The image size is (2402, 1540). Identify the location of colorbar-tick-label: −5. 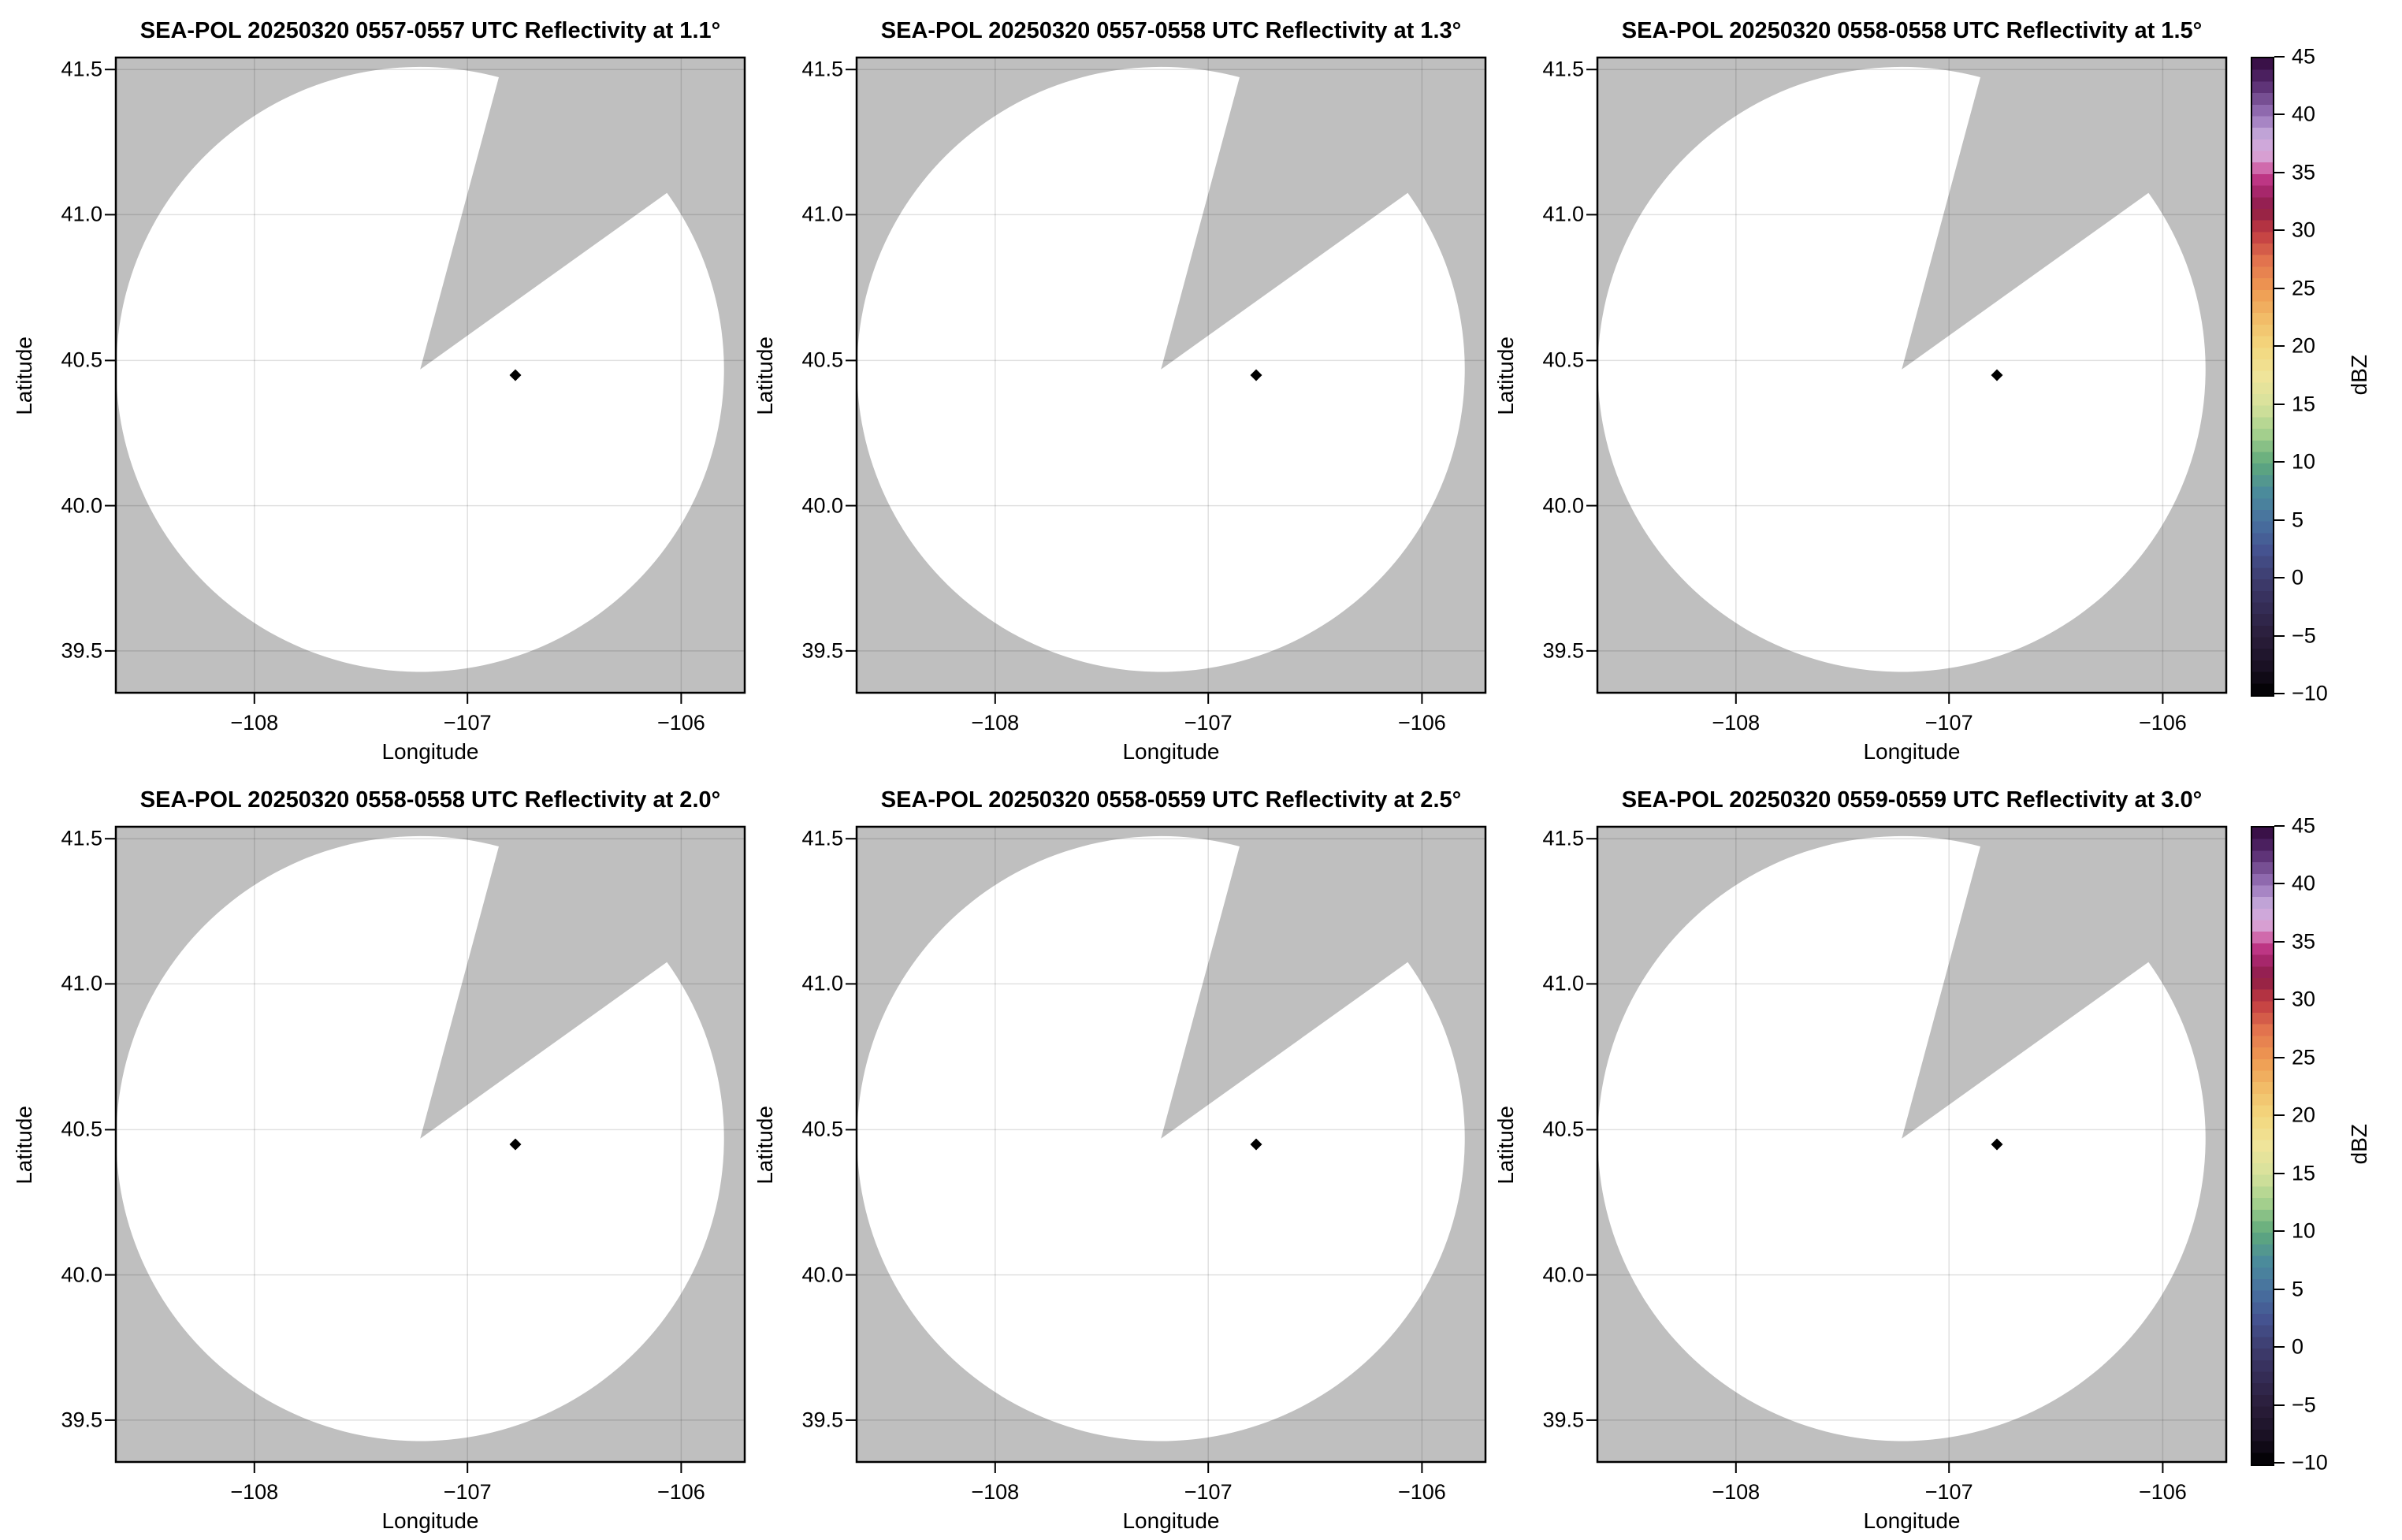
(2304, 1405).